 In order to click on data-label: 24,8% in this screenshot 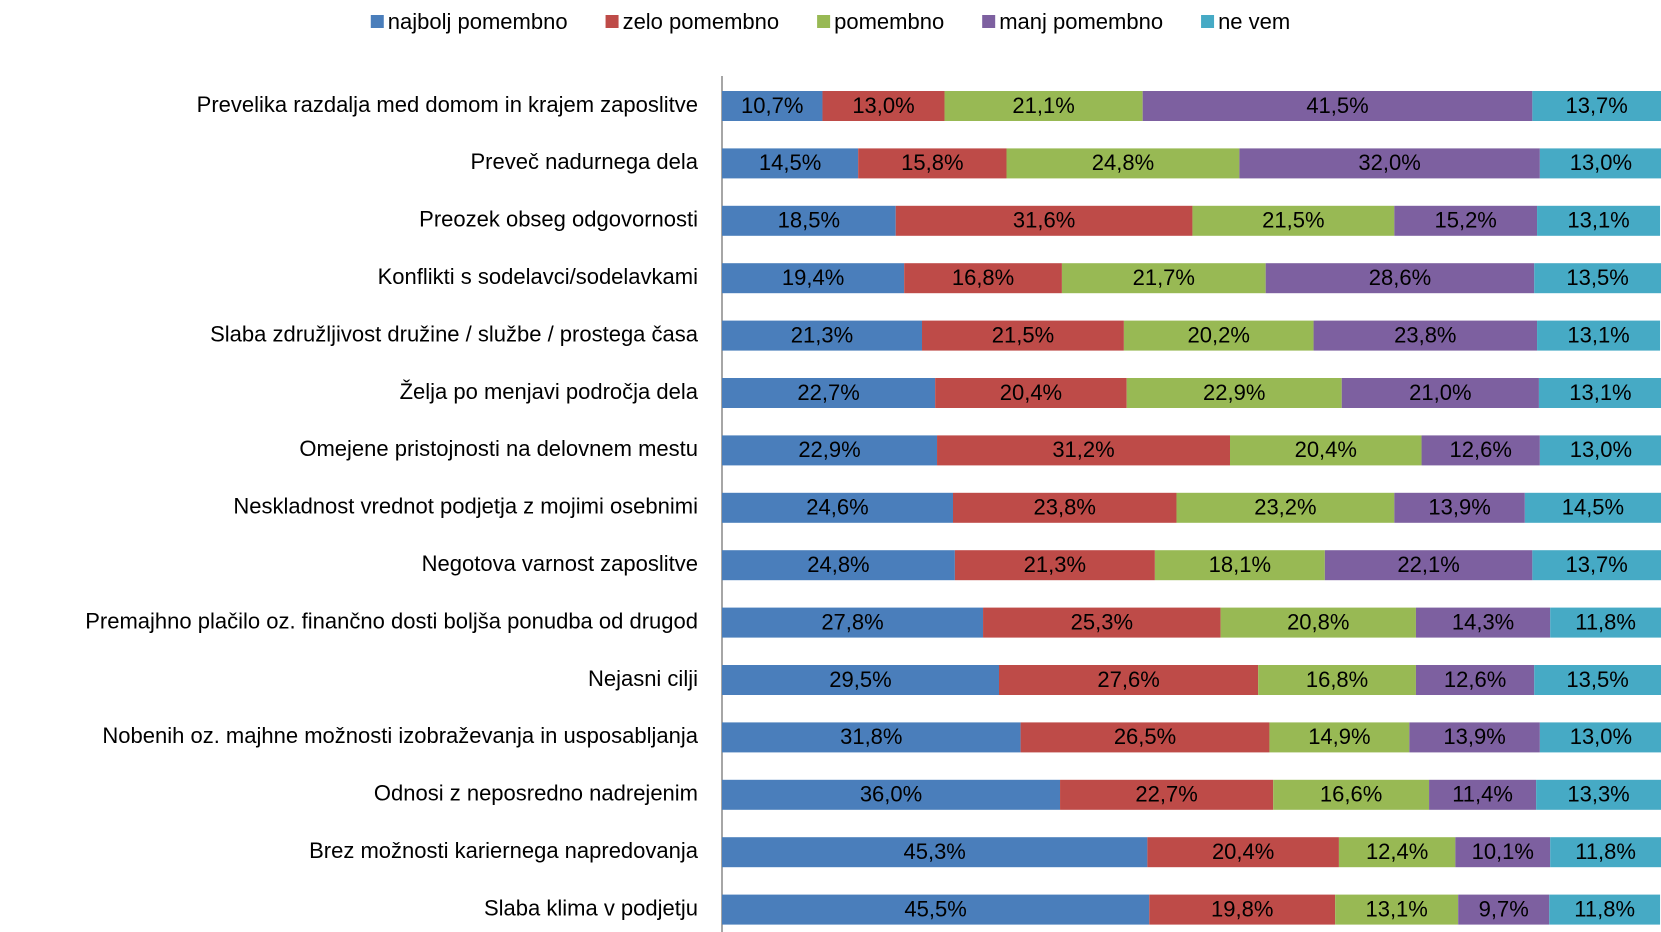, I will do `click(1123, 162)`.